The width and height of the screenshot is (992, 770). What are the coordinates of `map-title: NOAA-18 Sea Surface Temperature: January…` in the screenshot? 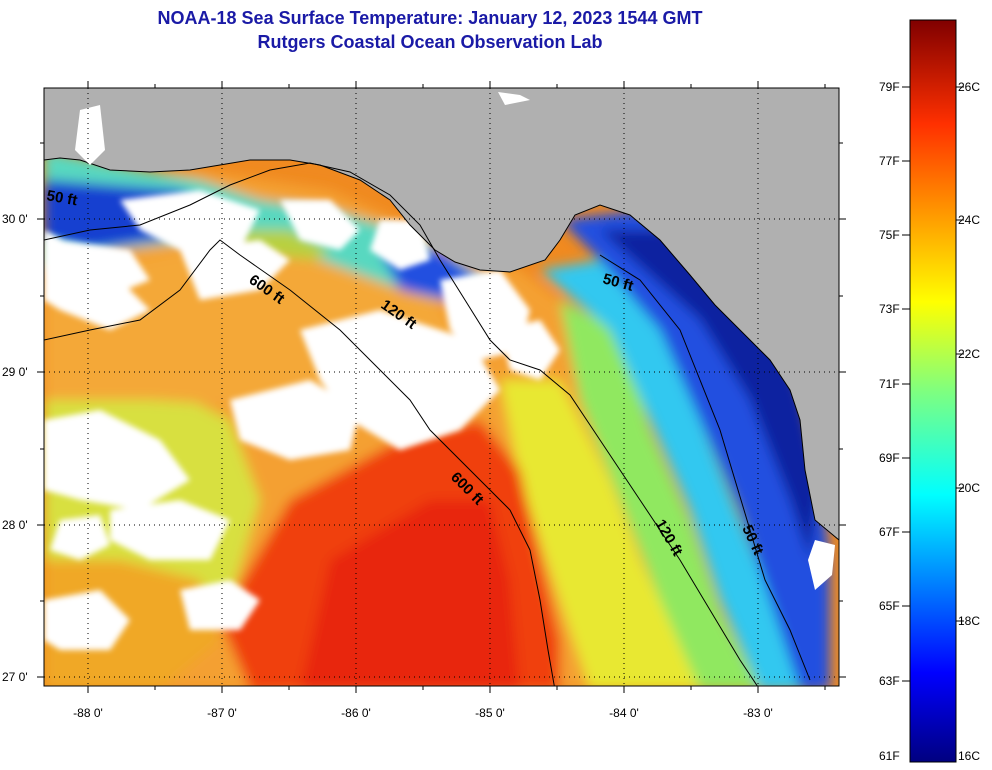 It's located at (430, 18).